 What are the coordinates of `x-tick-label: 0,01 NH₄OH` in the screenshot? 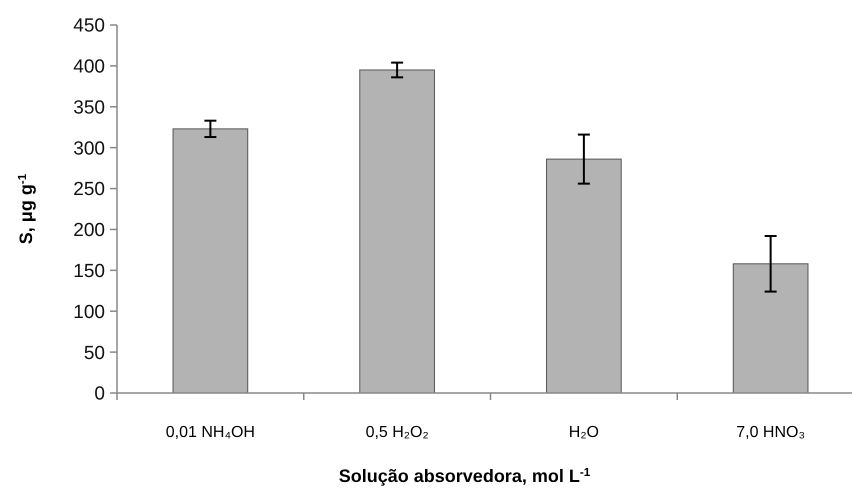 It's located at (210, 432).